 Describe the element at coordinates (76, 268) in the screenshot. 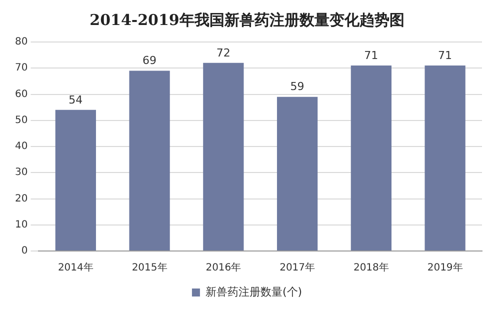

I see `x-tick-label: 2014年` at that location.